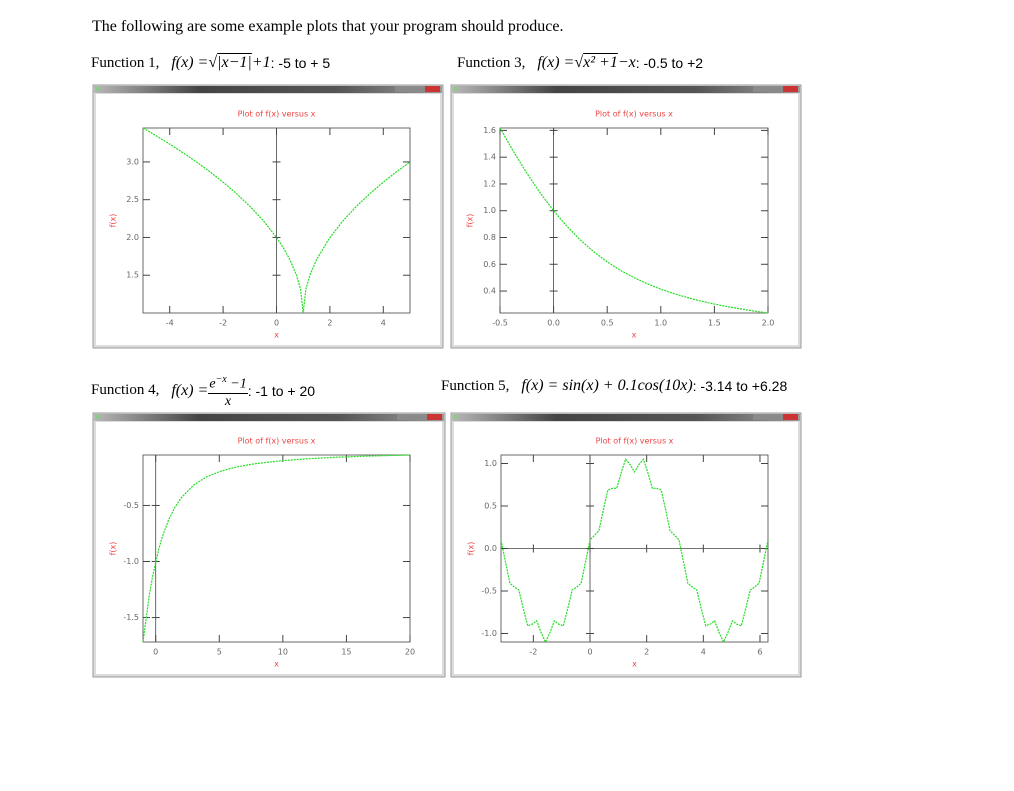 The image size is (1014, 791). What do you see at coordinates (607, 385) in the screenshot?
I see `formula: f(x) = sin(x) + 0.1cos(10x)` at bounding box center [607, 385].